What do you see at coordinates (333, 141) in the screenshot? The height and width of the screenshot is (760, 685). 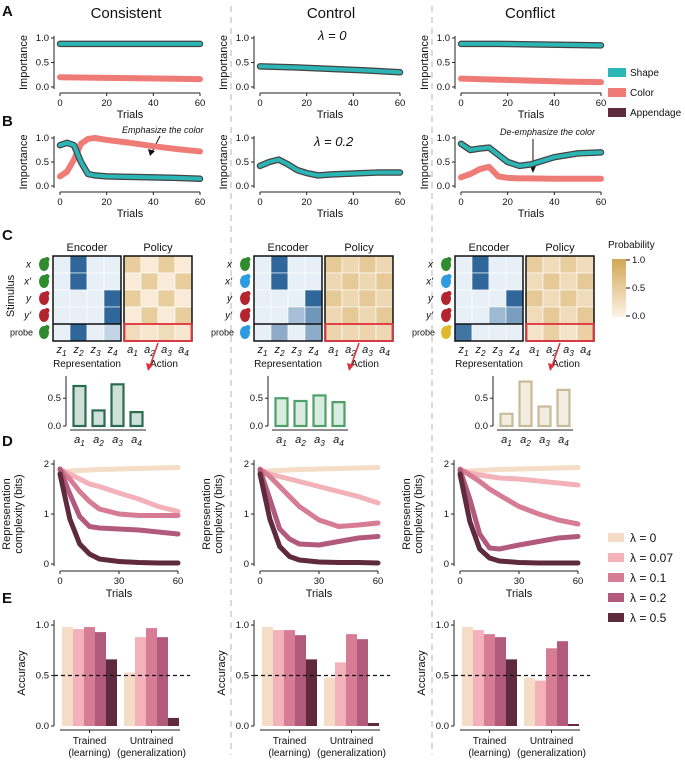 I see `lambda-annotation-b: λ = 0.2` at bounding box center [333, 141].